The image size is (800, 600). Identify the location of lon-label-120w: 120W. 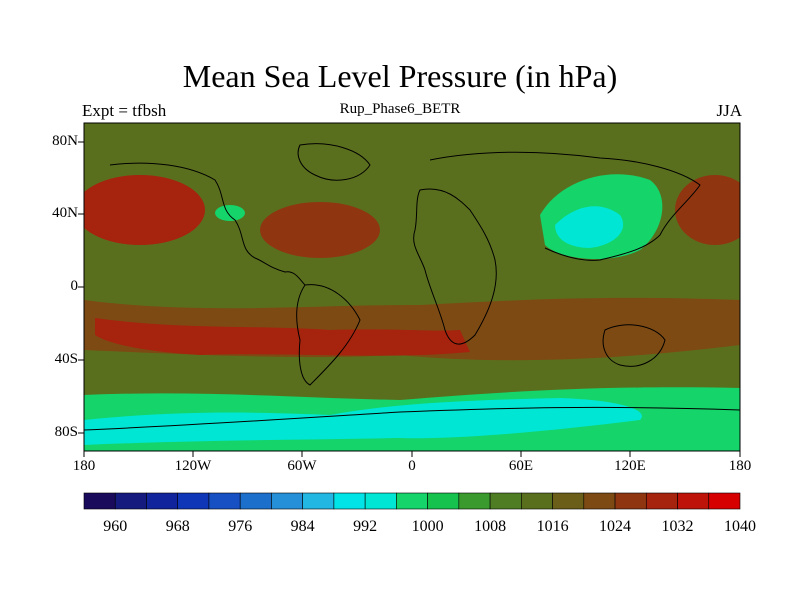
(193, 466).